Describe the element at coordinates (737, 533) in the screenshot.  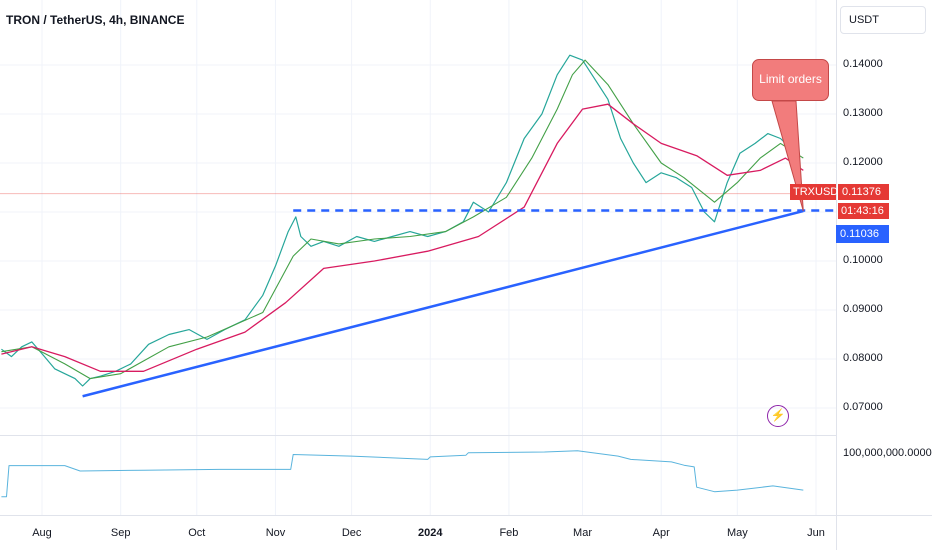
I see `time-tick-label: May` at that location.